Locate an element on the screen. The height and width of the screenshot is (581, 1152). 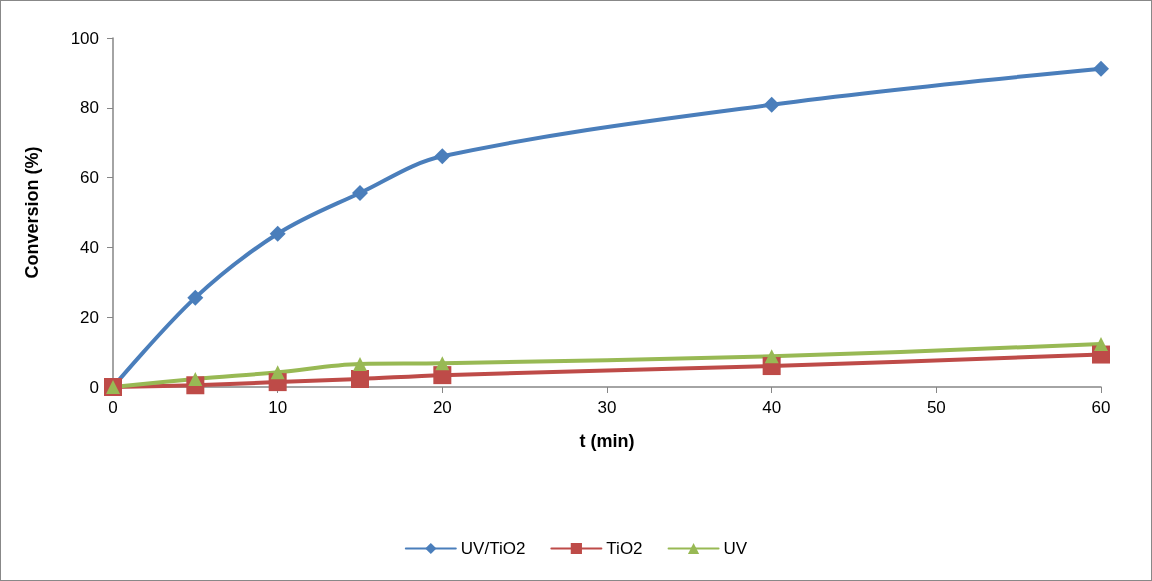
y-tick-label: 80 is located at coordinates (89, 108).